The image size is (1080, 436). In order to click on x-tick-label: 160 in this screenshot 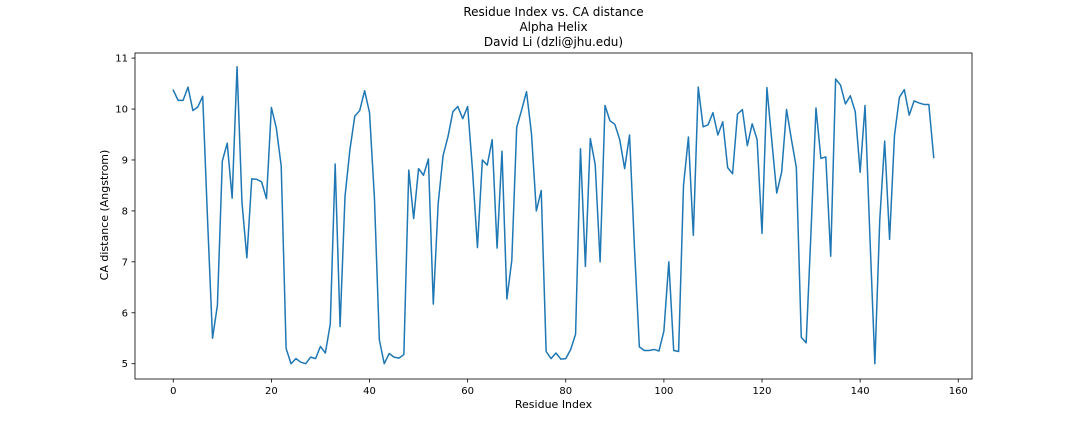, I will do `click(958, 391)`.